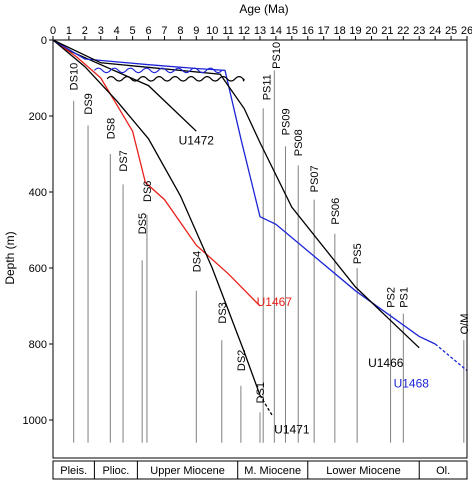 The height and width of the screenshot is (482, 472). I want to click on marker-label-ps2: PS2, so click(392, 297).